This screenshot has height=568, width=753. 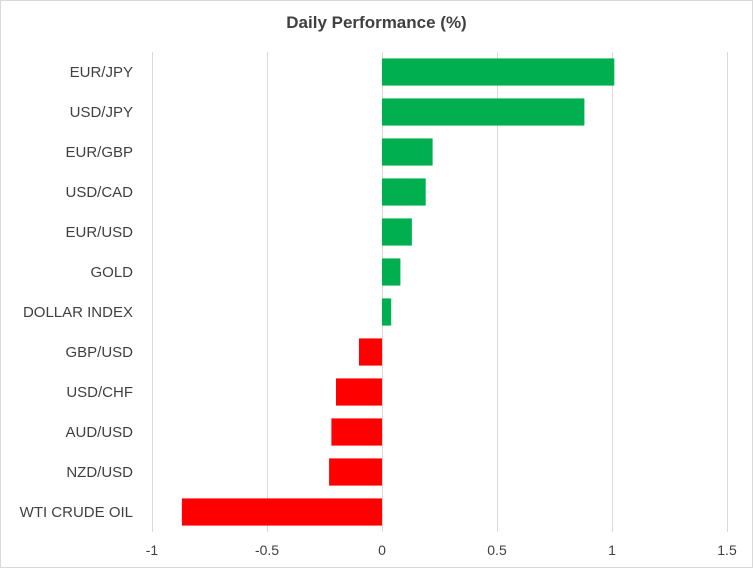 I want to click on category-label: WTI CRUDE OIL, so click(x=76, y=512).